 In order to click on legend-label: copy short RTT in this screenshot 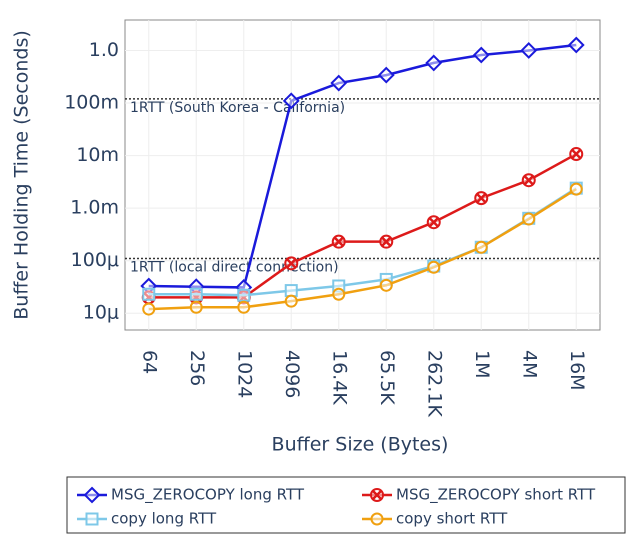, I will do `click(452, 519)`.